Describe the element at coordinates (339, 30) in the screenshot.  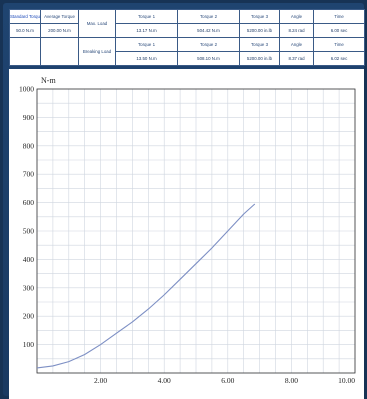
I see `value-time: 6.00 sec` at that location.